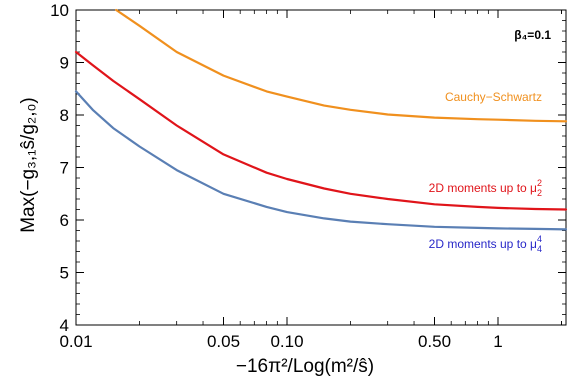 This screenshot has width=570, height=385. I want to click on x-tick-label: 1, so click(497, 341).